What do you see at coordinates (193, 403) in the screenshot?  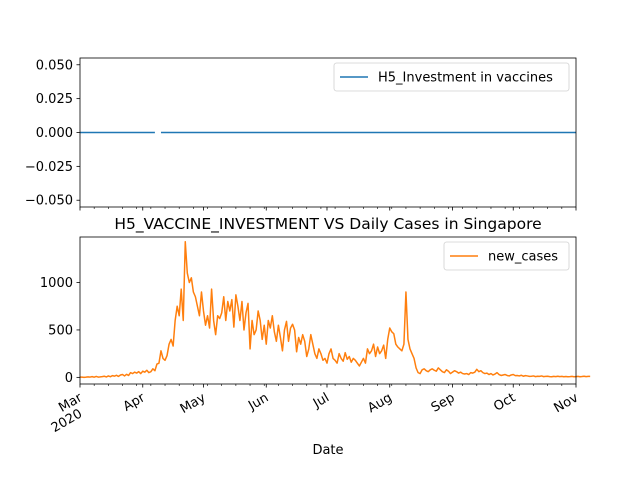 I see `xtick-label-bottom: May` at bounding box center [193, 403].